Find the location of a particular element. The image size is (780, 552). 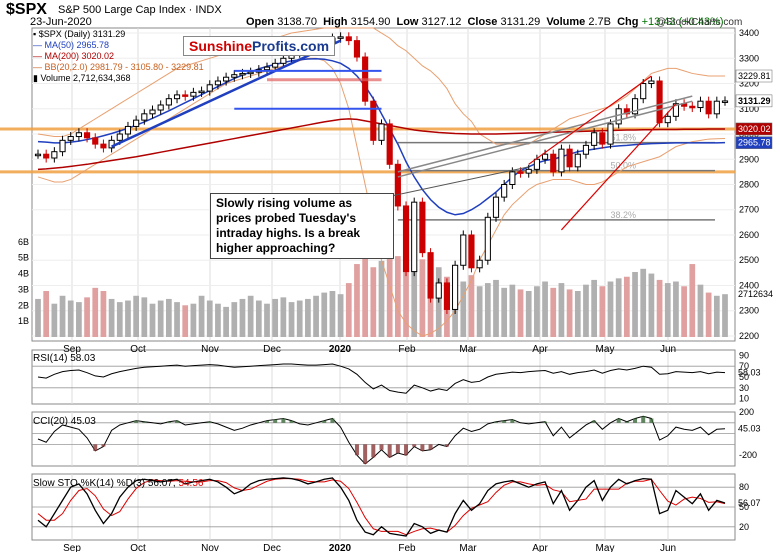

sto-label: Slow STO %K(14) %D(3) 56.07, 54.56 is located at coordinates (118, 483).